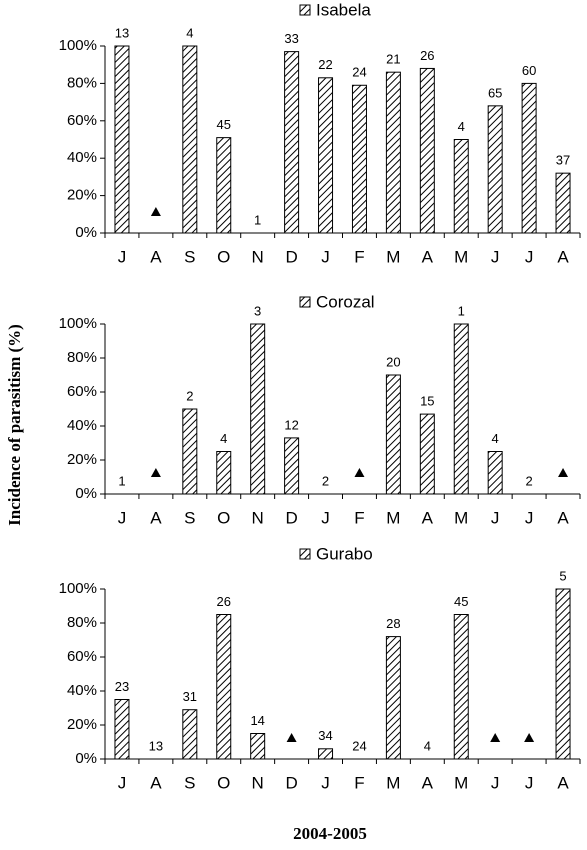 The width and height of the screenshot is (587, 850). What do you see at coordinates (330, 833) in the screenshot?
I see `x-axis-label: 2004-2005` at bounding box center [330, 833].